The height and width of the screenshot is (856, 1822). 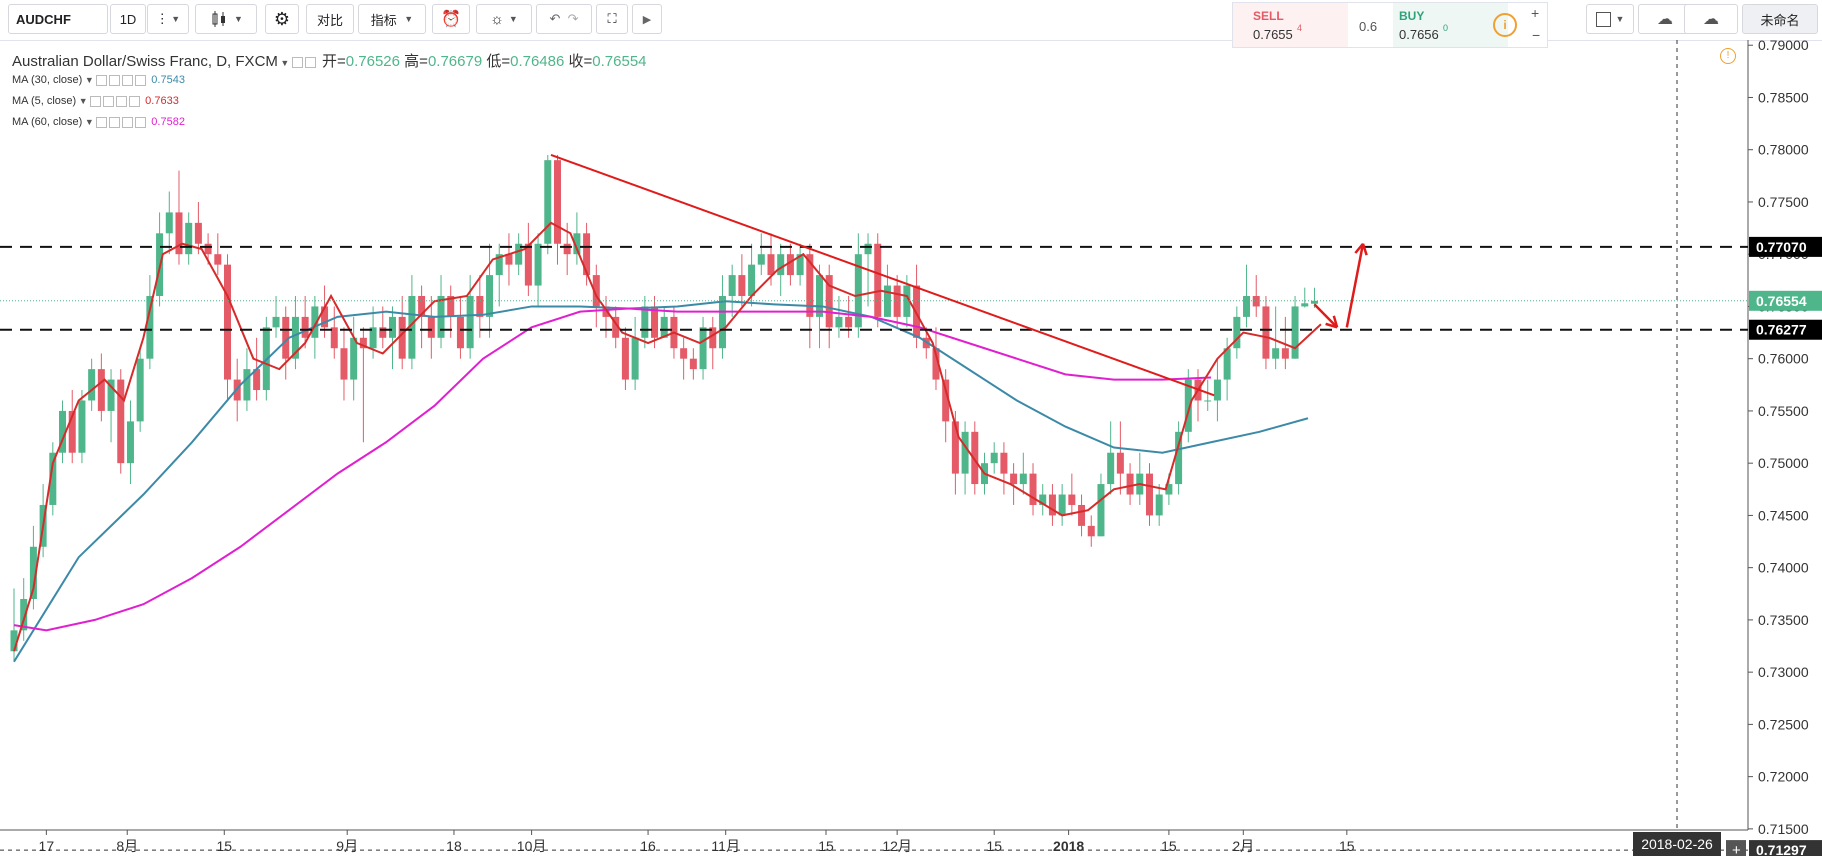 I want to click on layout-select-button: ▼, so click(x=1610, y=19).